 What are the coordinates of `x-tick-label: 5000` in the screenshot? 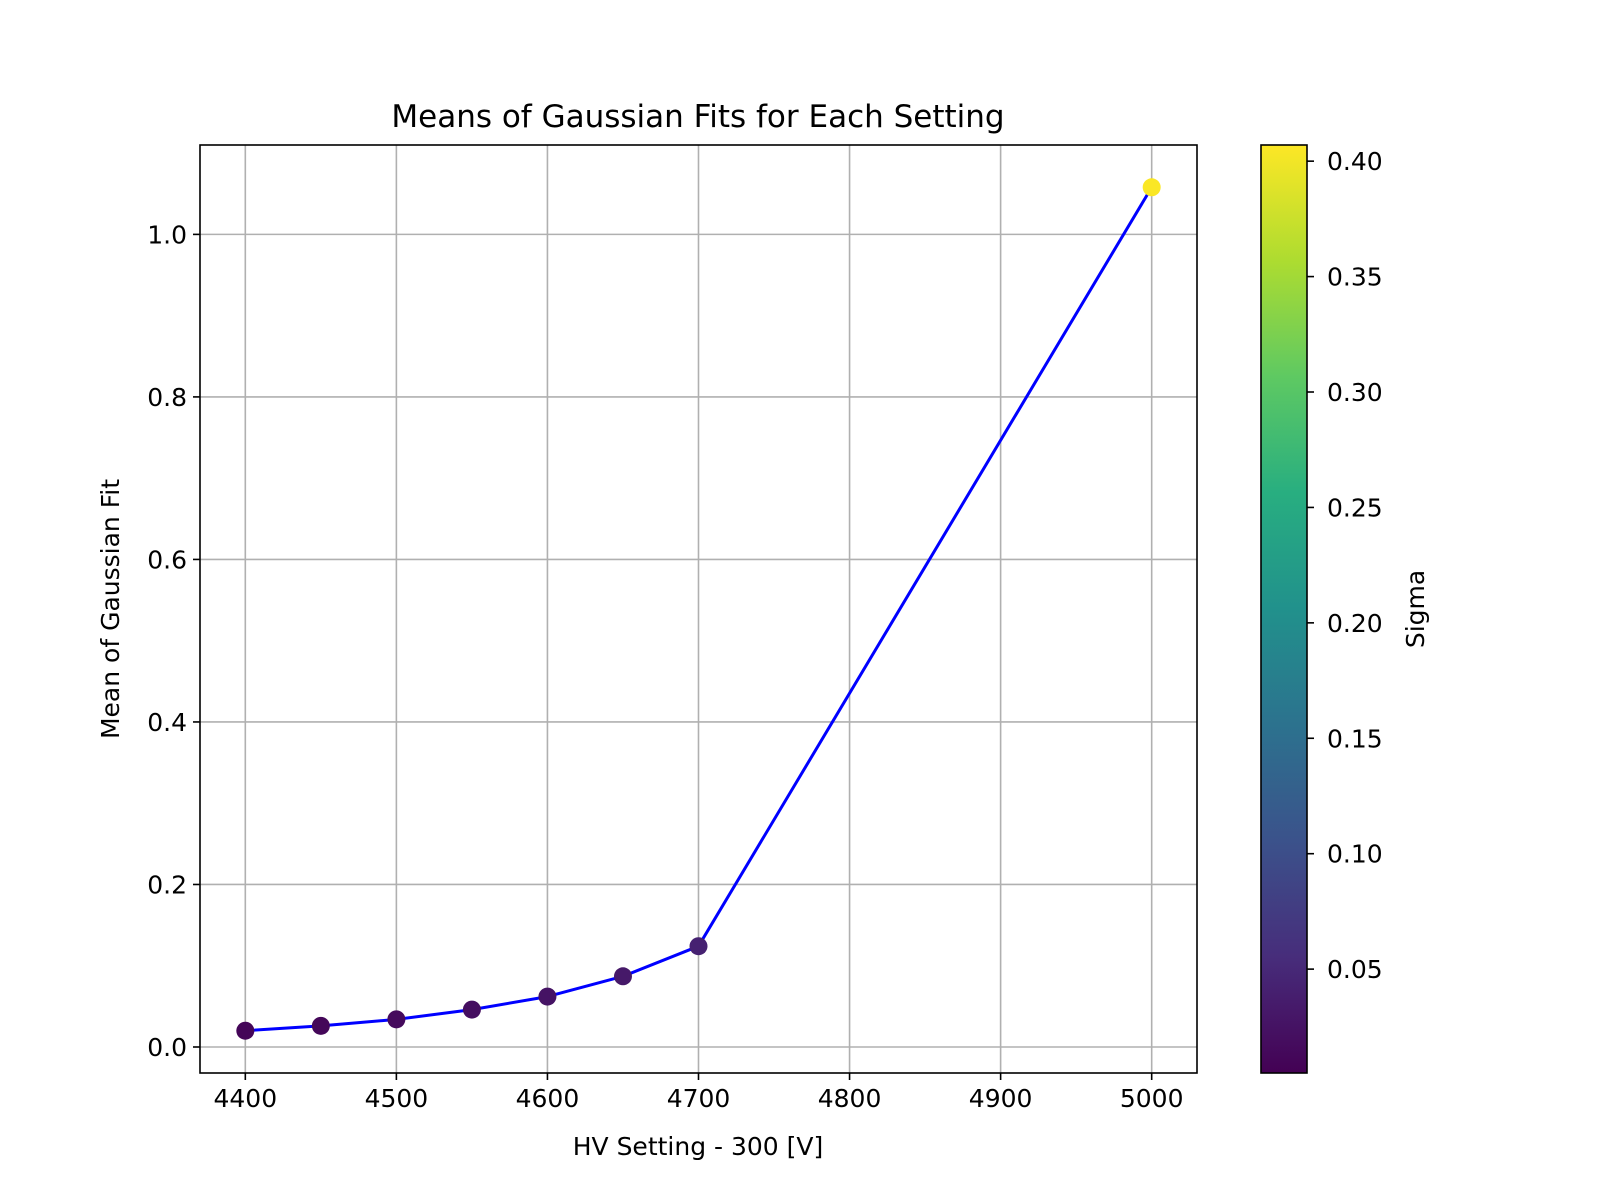 It's located at (1152, 1098).